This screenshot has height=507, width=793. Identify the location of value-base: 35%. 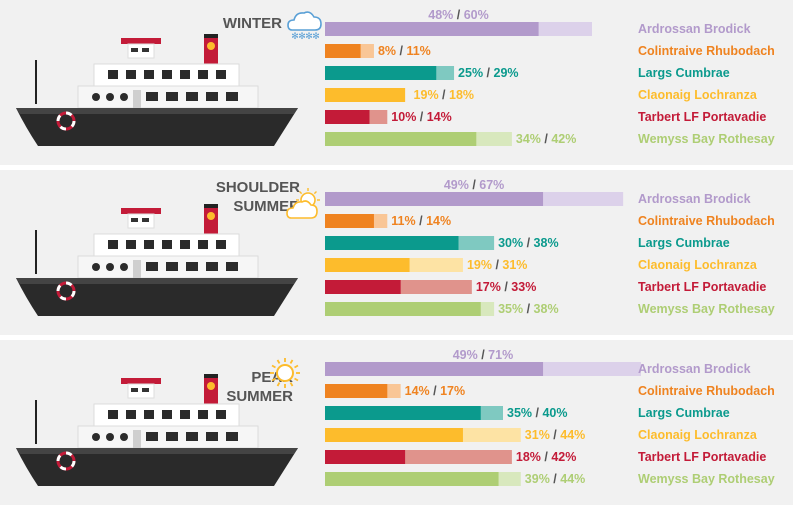
(510, 309).